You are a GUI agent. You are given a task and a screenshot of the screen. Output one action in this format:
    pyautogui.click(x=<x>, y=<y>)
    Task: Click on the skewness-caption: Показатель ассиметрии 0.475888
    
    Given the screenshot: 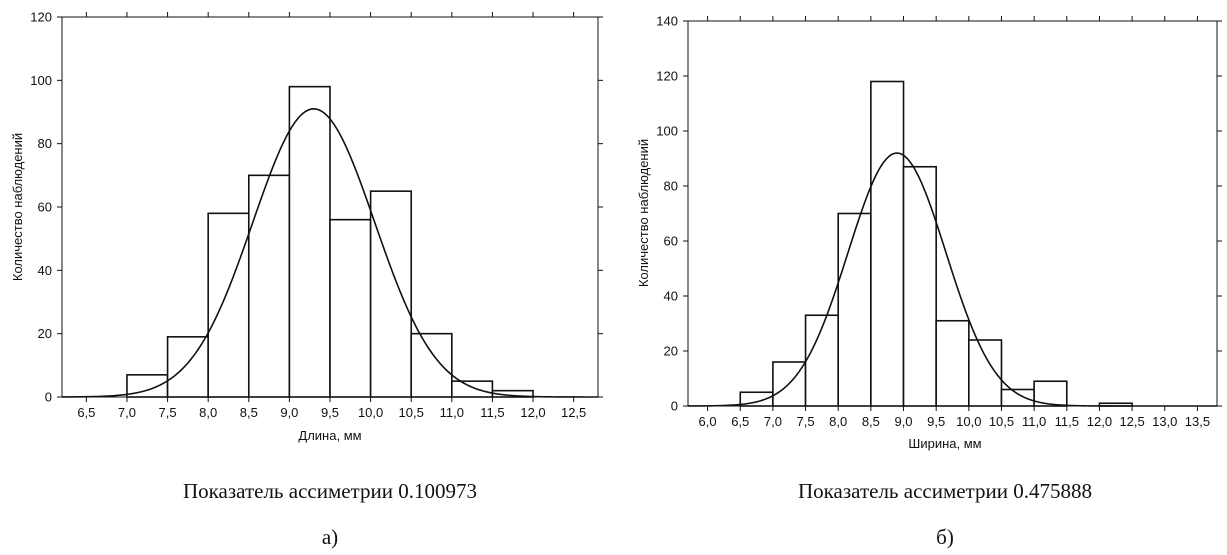 What is the action you would take?
    pyautogui.click(x=945, y=491)
    